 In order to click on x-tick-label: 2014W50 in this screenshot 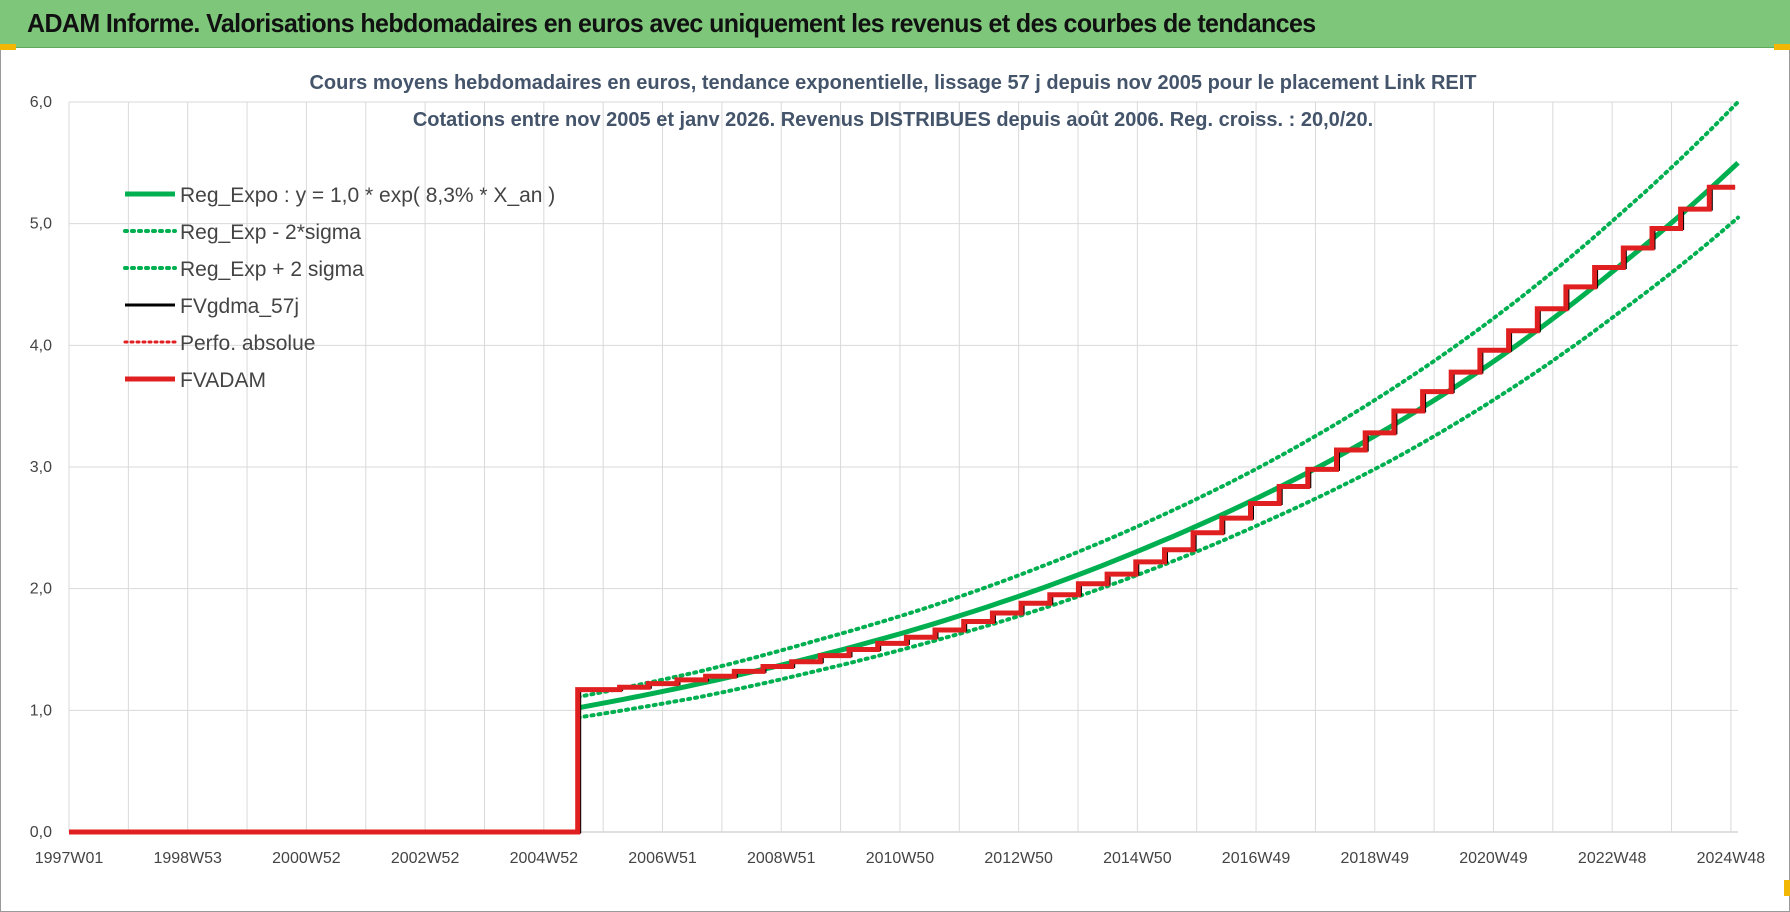, I will do `click(1137, 858)`.